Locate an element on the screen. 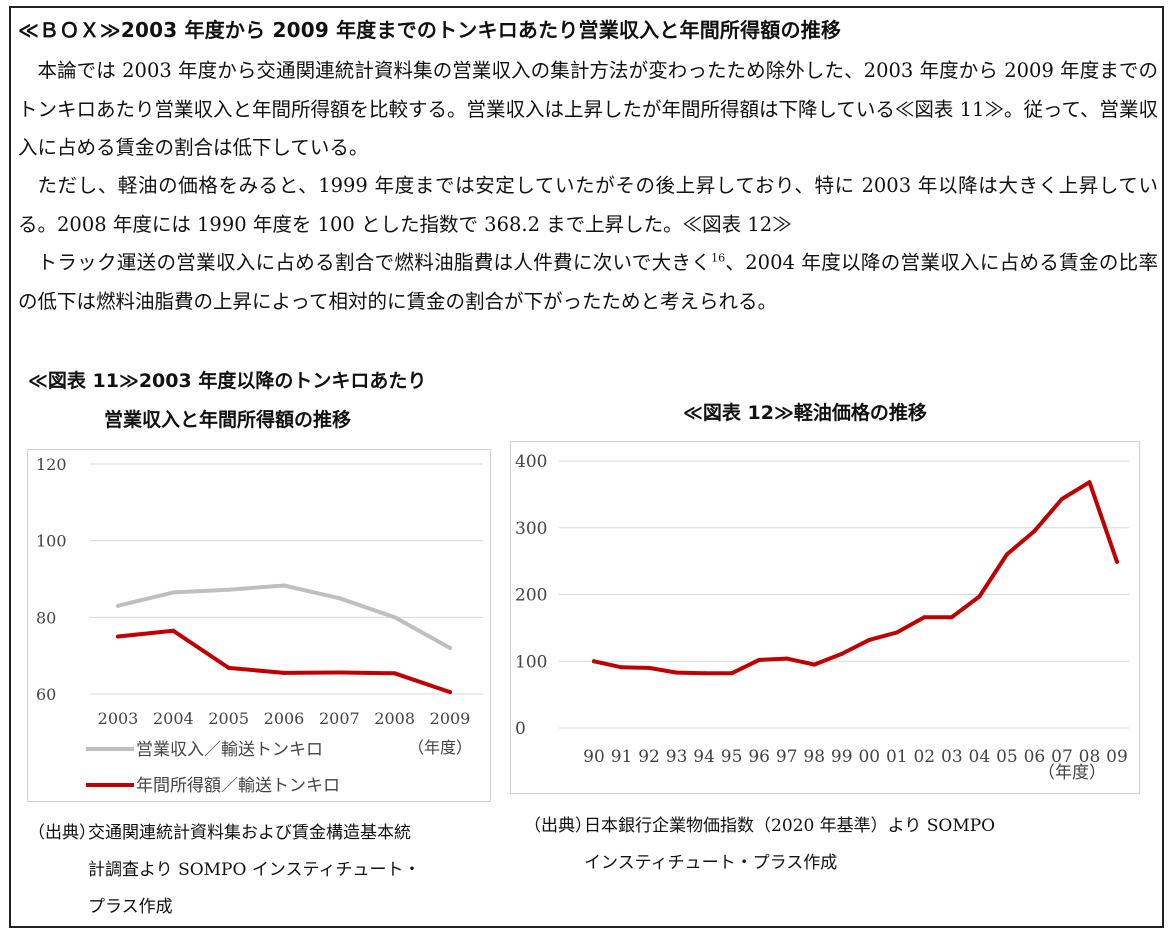 This screenshot has height=939, width=1175. fig11-xtick-label: 2007 is located at coordinates (339, 718).